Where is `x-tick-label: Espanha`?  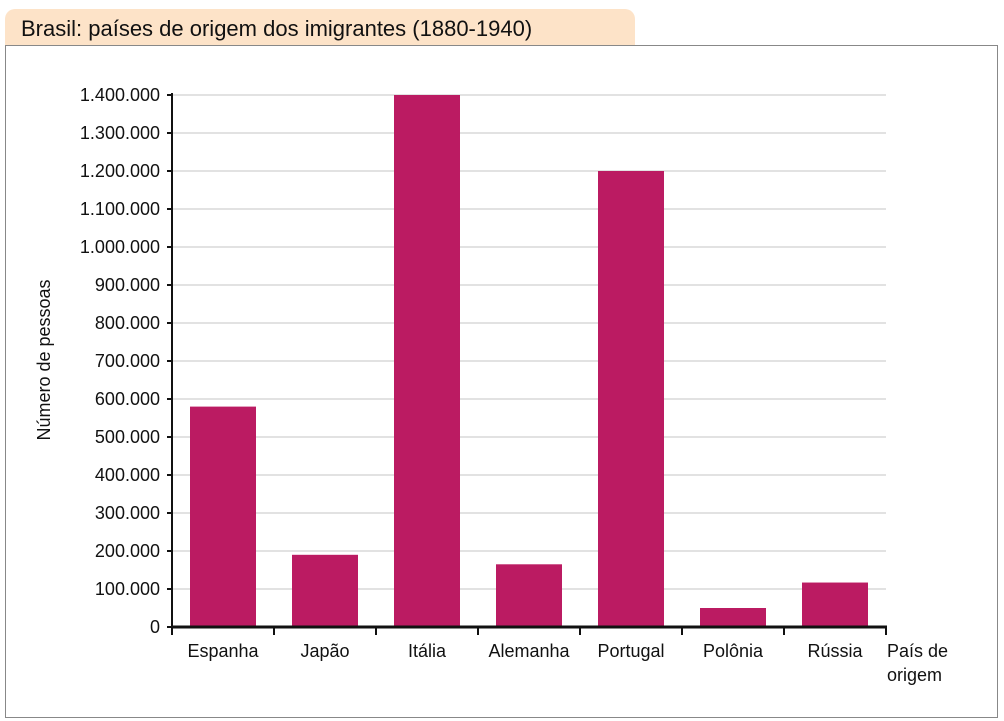 x-tick-label: Espanha is located at coordinates (223, 651).